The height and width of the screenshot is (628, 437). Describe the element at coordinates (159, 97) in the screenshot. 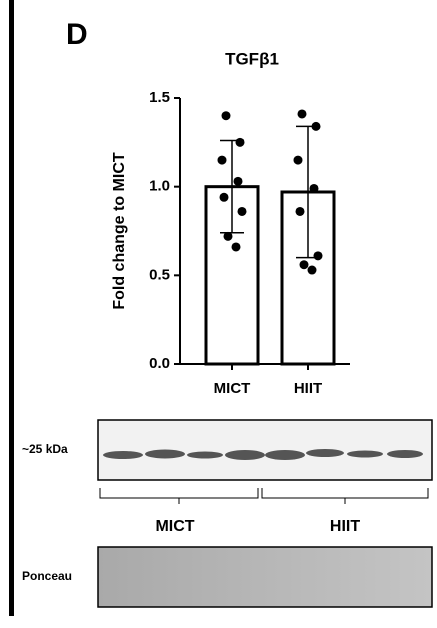

I see `y-tick-label: 1.5` at that location.